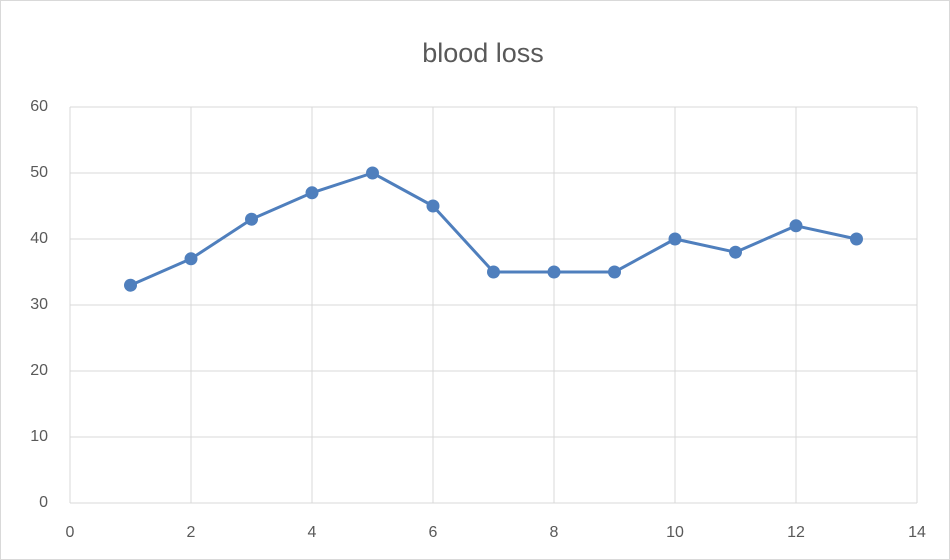  Describe the element at coordinates (554, 532) in the screenshot. I see `x-tick-label: 8` at that location.